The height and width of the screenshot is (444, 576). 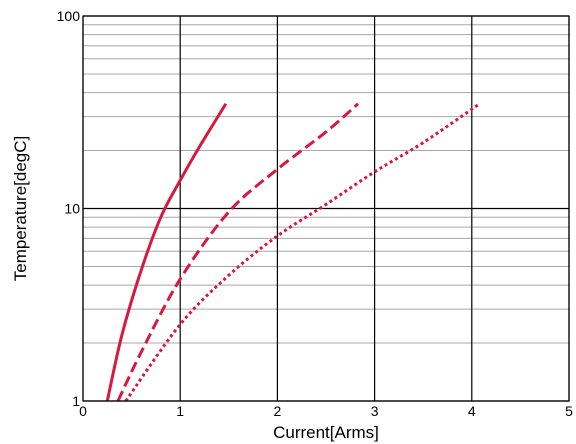 What do you see at coordinates (83, 411) in the screenshot?
I see `x-tick-label: 0` at bounding box center [83, 411].